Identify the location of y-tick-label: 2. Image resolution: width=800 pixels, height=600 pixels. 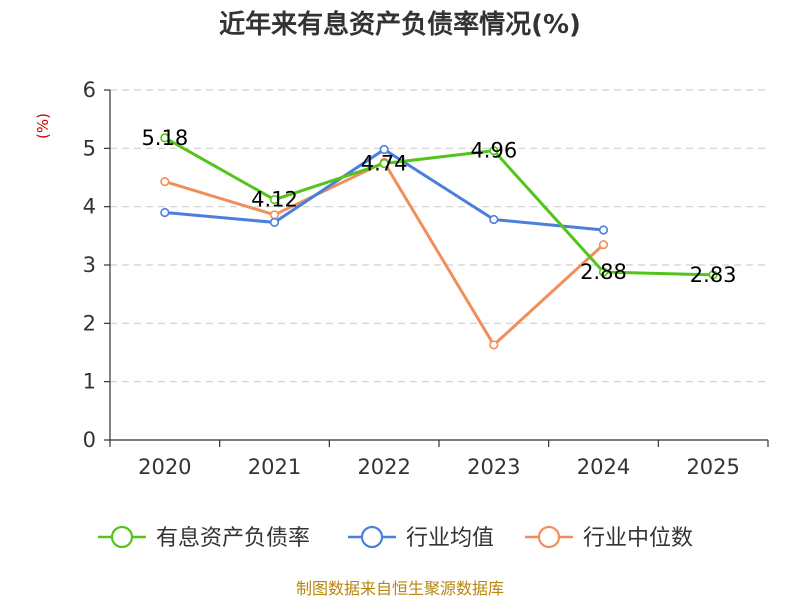
(89, 323).